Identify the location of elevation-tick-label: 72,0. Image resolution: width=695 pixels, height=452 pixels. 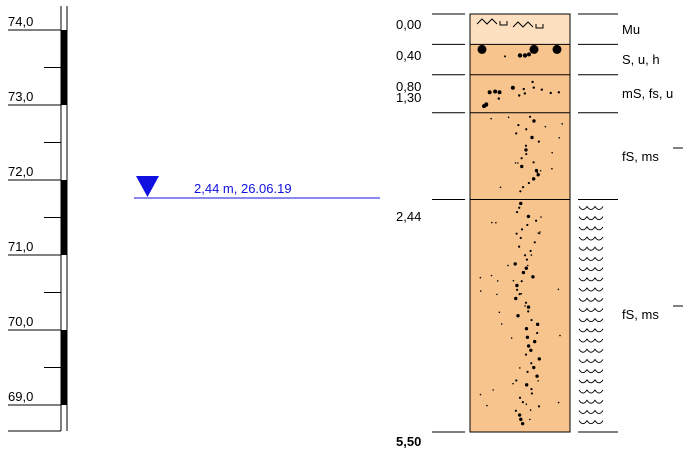
(20, 171).